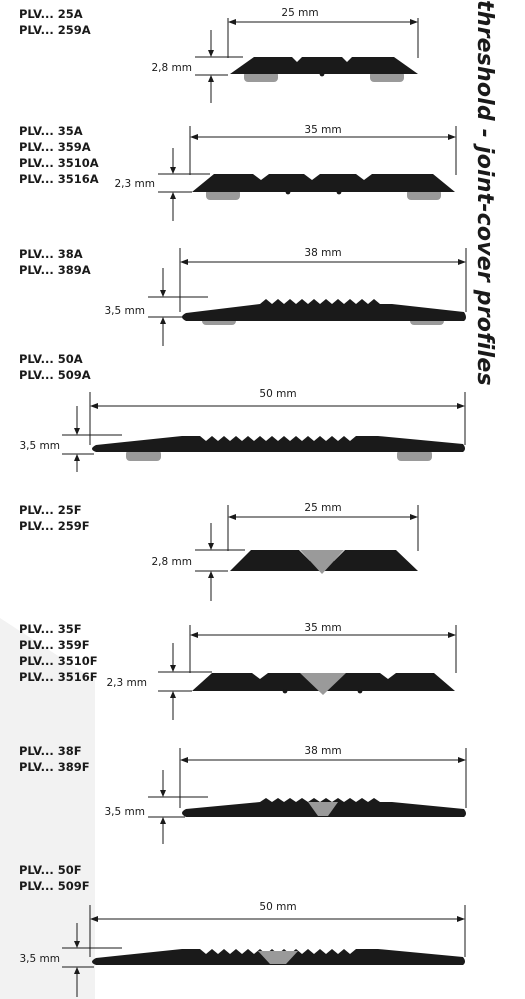  I want to click on code-label: PLV... 50F, so click(50, 870).